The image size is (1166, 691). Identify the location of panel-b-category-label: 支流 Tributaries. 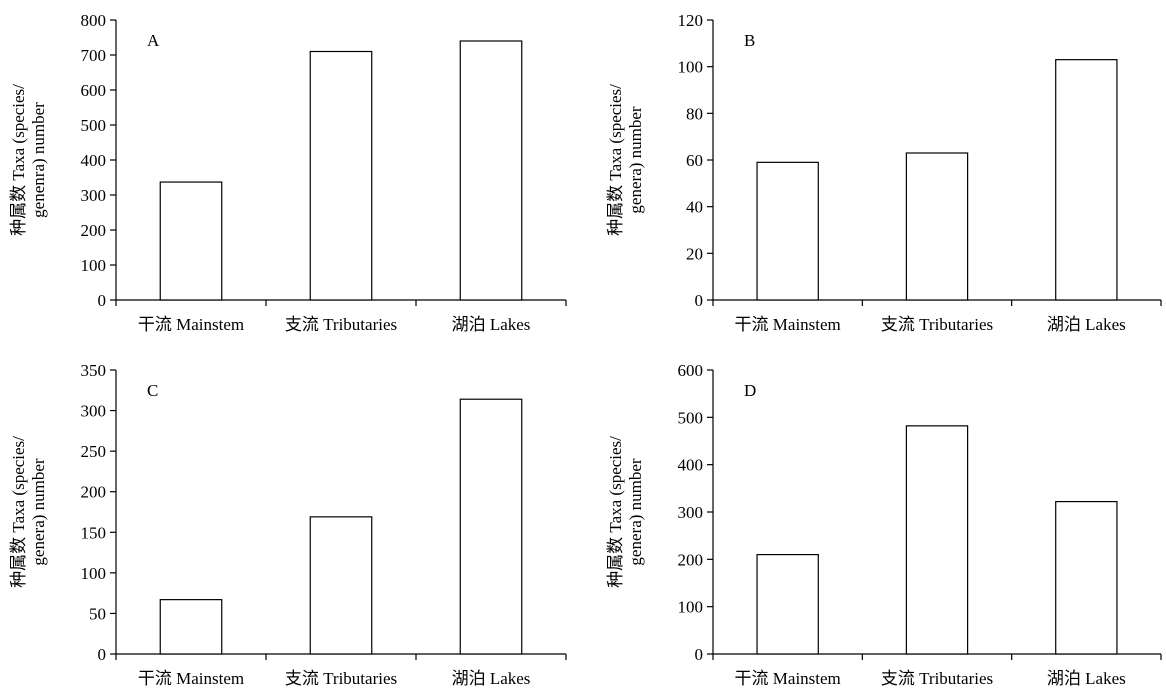
(937, 324).